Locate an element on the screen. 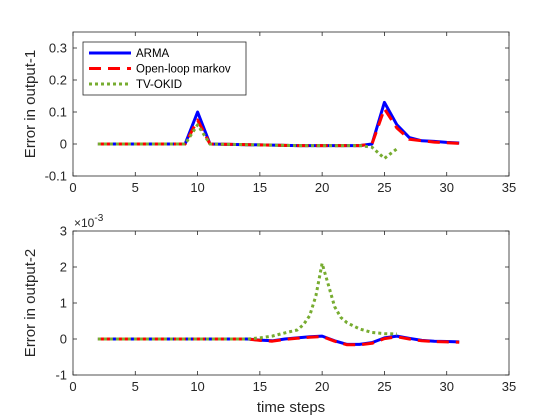 This screenshot has width=560, height=420. y-tick-label: 0.3 is located at coordinates (58, 48).